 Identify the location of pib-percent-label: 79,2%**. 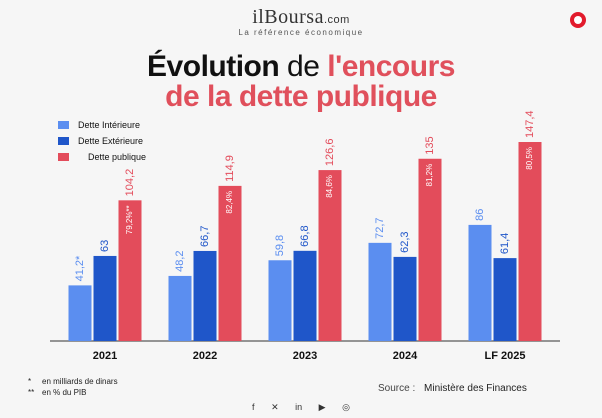
(129, 219).